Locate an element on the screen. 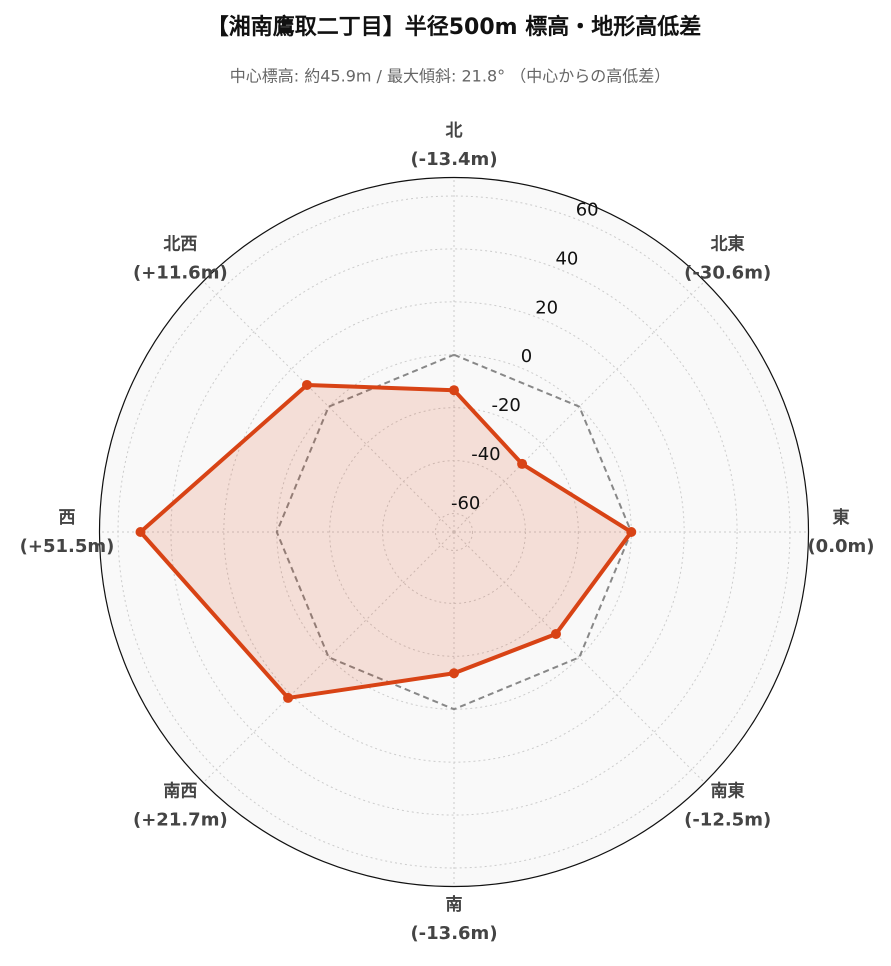 The image size is (891, 966). value-label: (-30.6m) is located at coordinates (727, 272).